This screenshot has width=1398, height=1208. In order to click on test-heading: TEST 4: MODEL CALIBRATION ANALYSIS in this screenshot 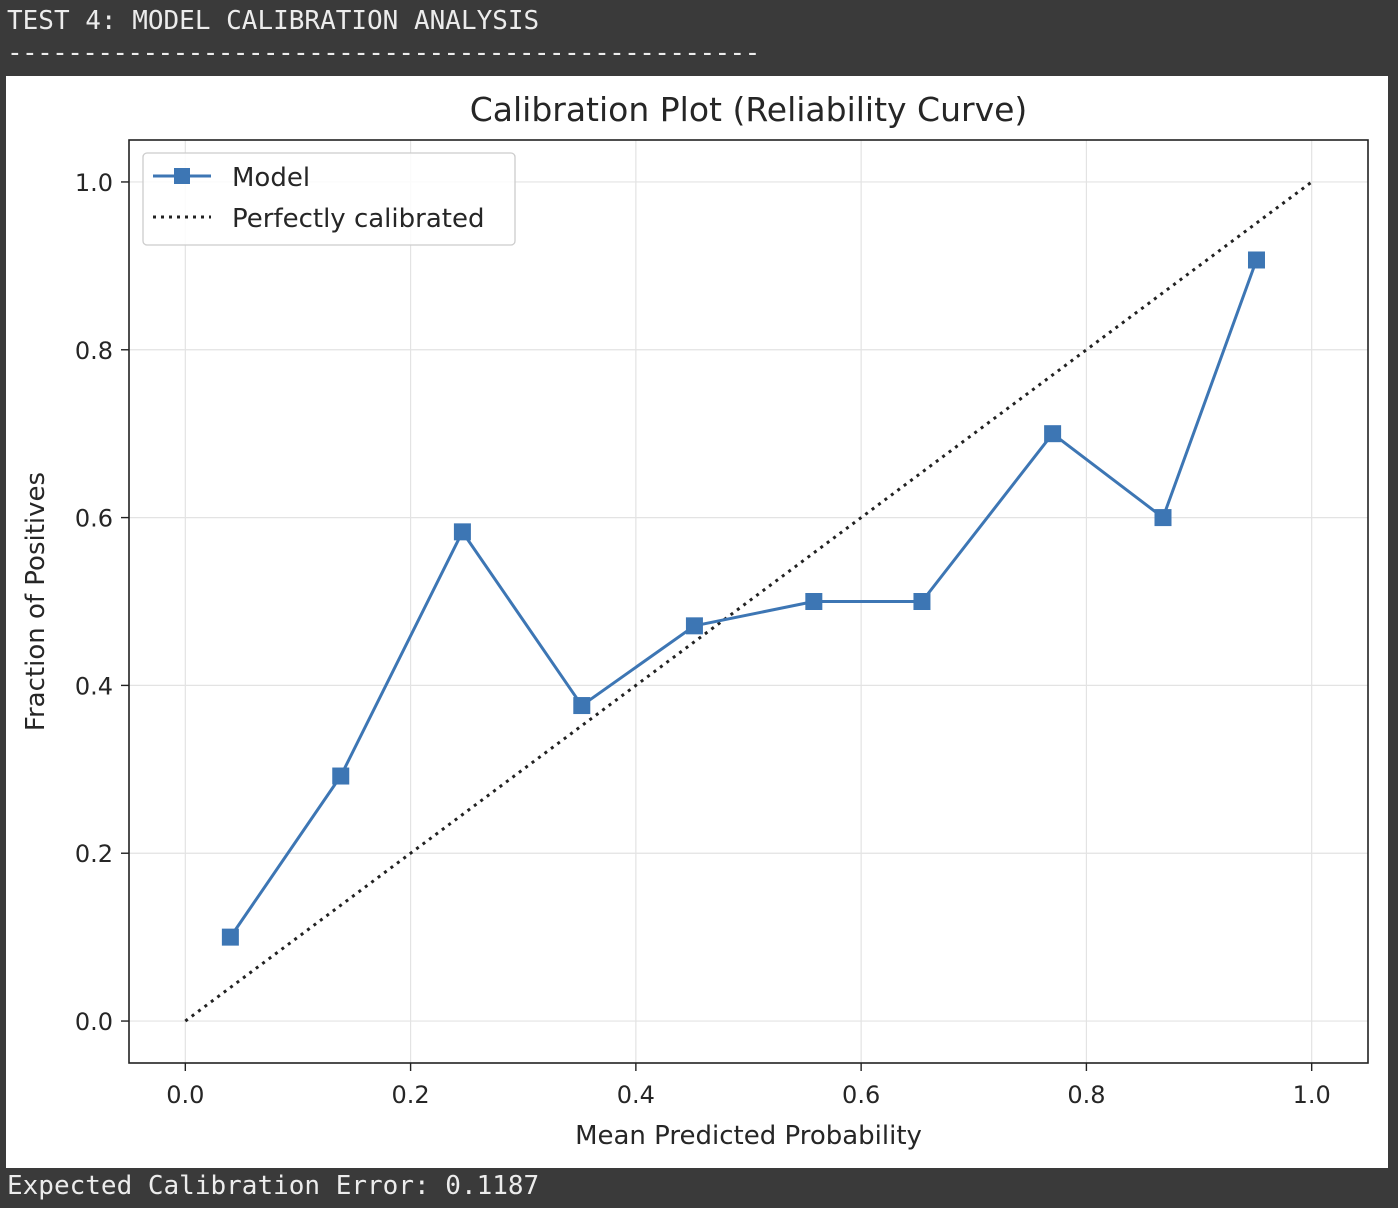, I will do `click(273, 21)`.